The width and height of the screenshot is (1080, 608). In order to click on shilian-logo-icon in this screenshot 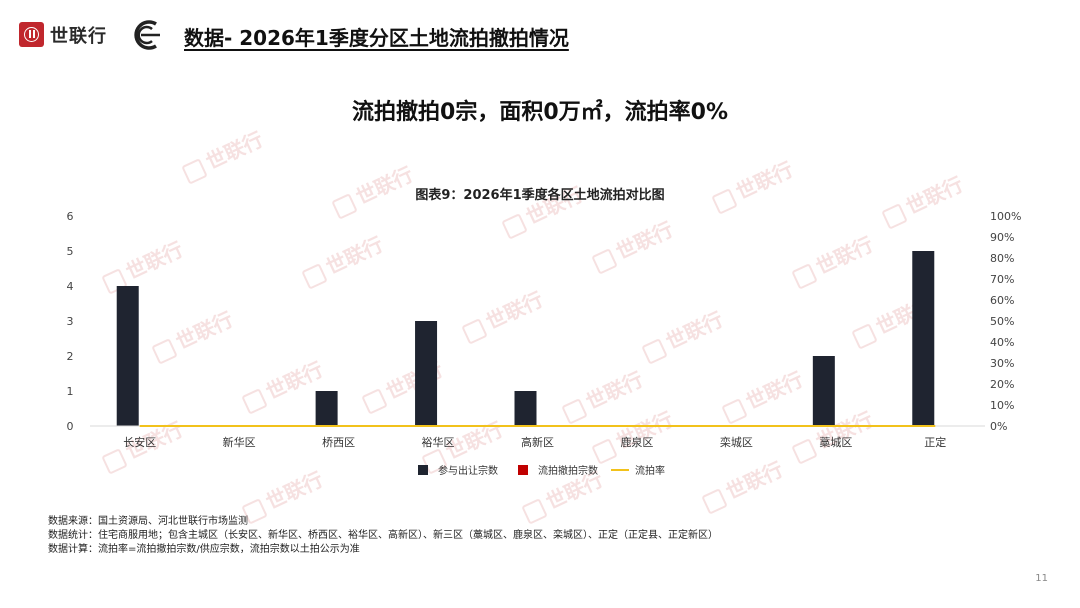, I will do `click(31, 34)`.